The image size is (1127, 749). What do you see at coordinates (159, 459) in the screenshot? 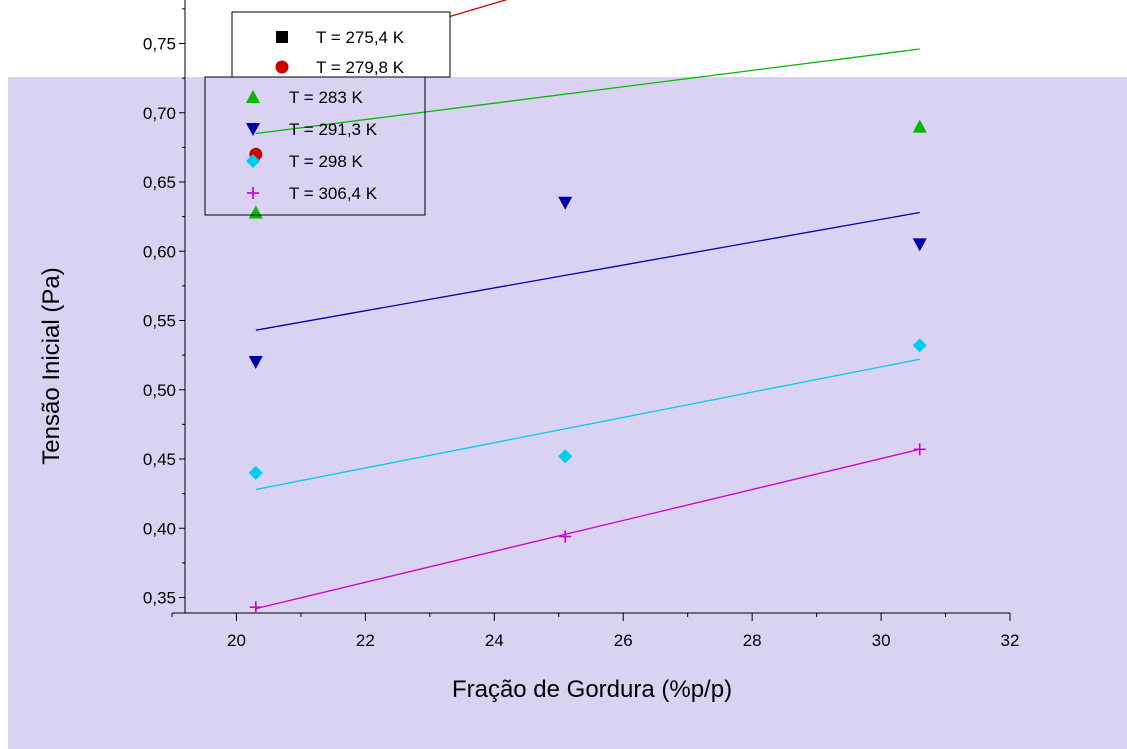
I see `y-tick-label: 0,45` at bounding box center [159, 459].